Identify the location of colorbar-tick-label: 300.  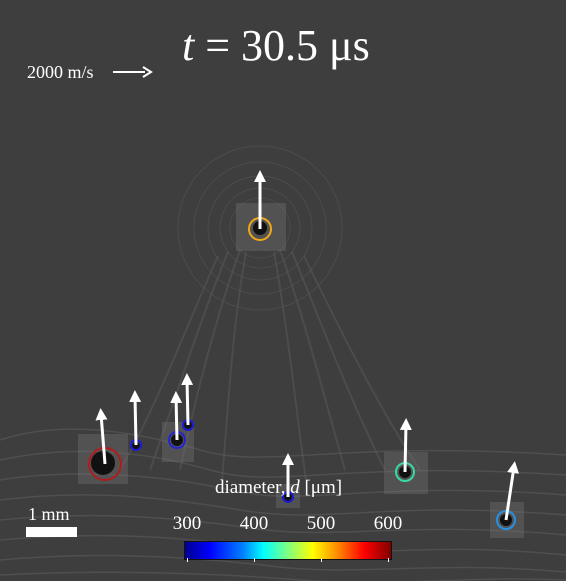
(187, 523).